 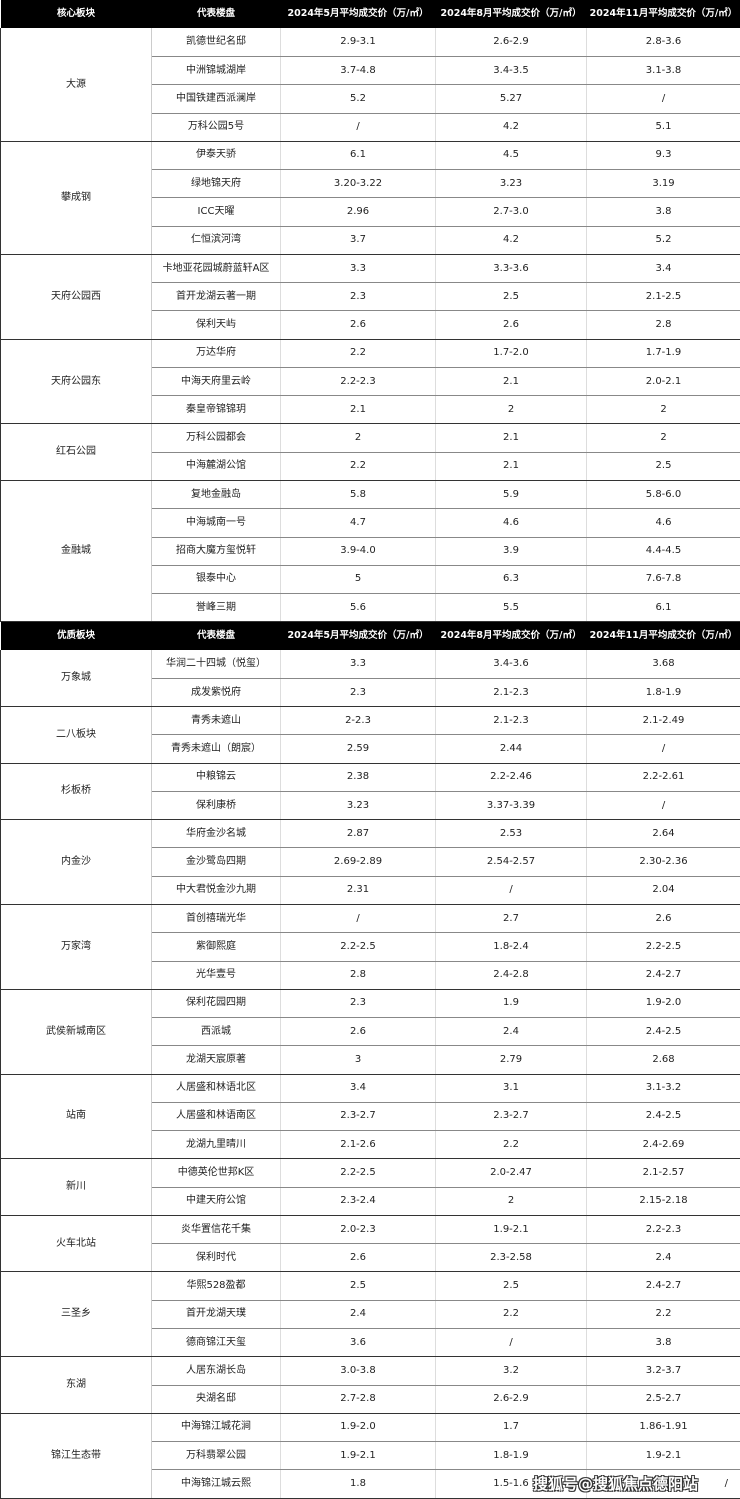 What do you see at coordinates (216, 410) in the screenshot?
I see `project-name: 秦皇帝锦锦玥` at bounding box center [216, 410].